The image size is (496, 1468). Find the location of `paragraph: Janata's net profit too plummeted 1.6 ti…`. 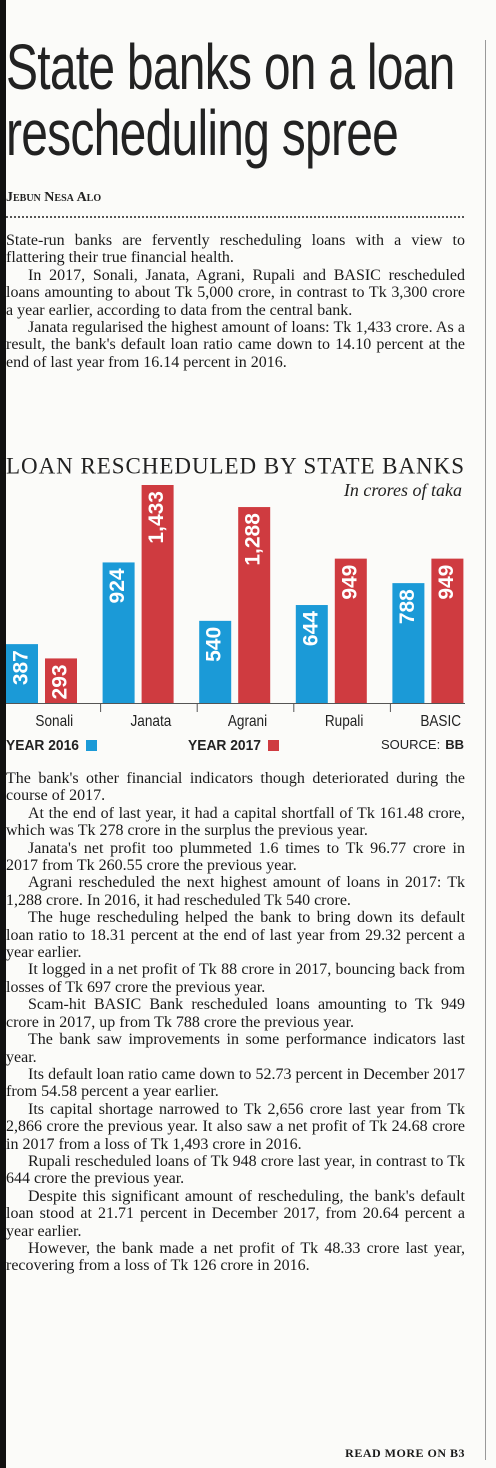

paragraph: Janata's net profit too plummeted 1.6 ti… is located at coordinates (235, 857).